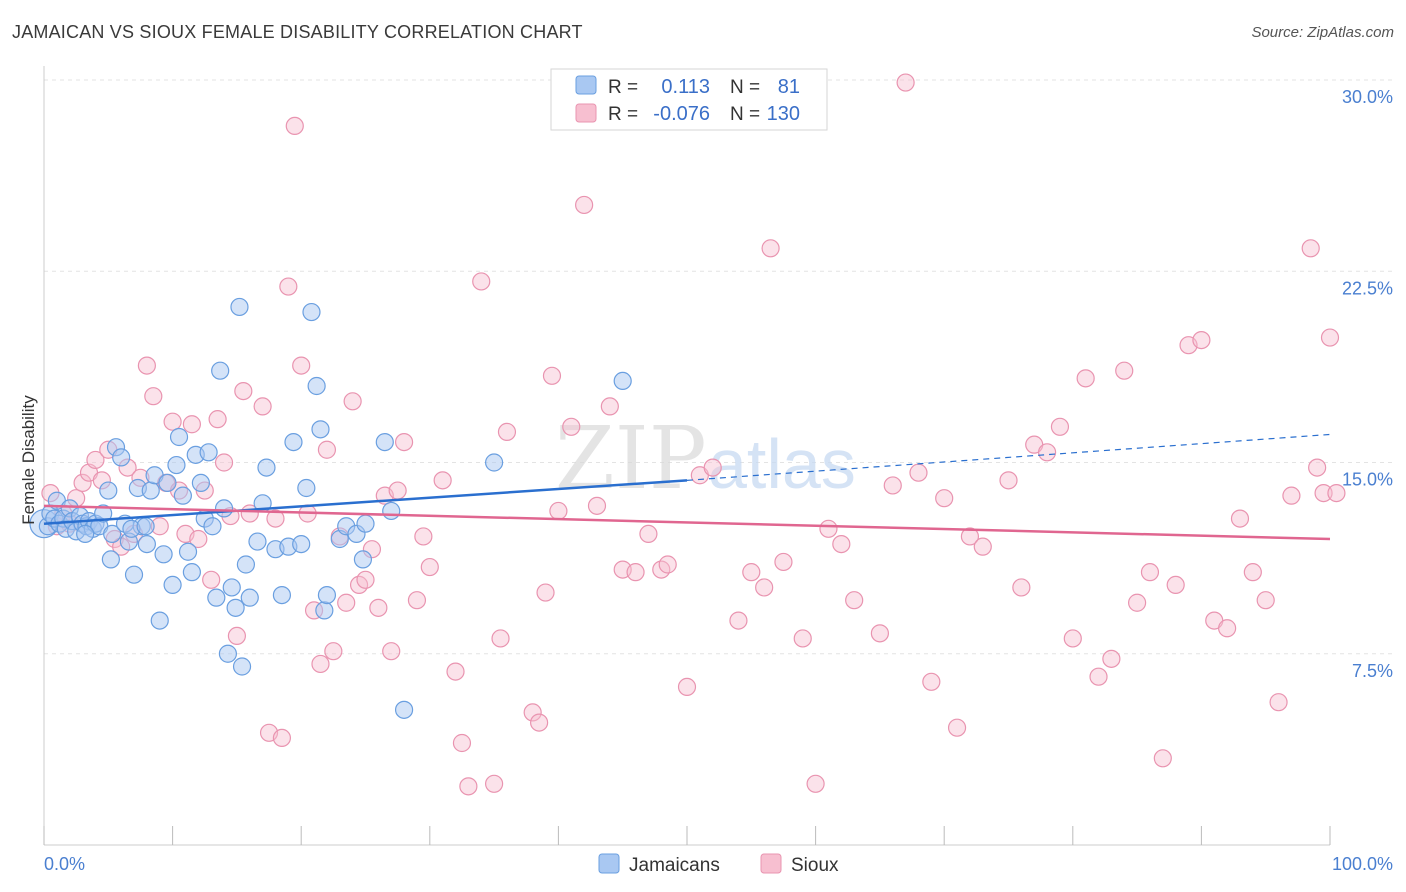  Describe the element at coordinates (64, 864) in the screenshot. I see `x-tick-label: 0.0%` at that location.